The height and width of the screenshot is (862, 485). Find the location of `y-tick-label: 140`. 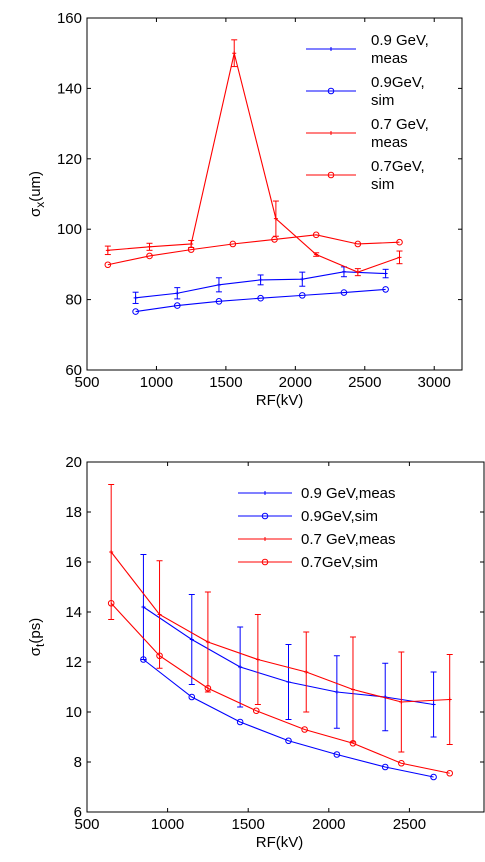

y-tick-label: 140 is located at coordinates (69, 88).